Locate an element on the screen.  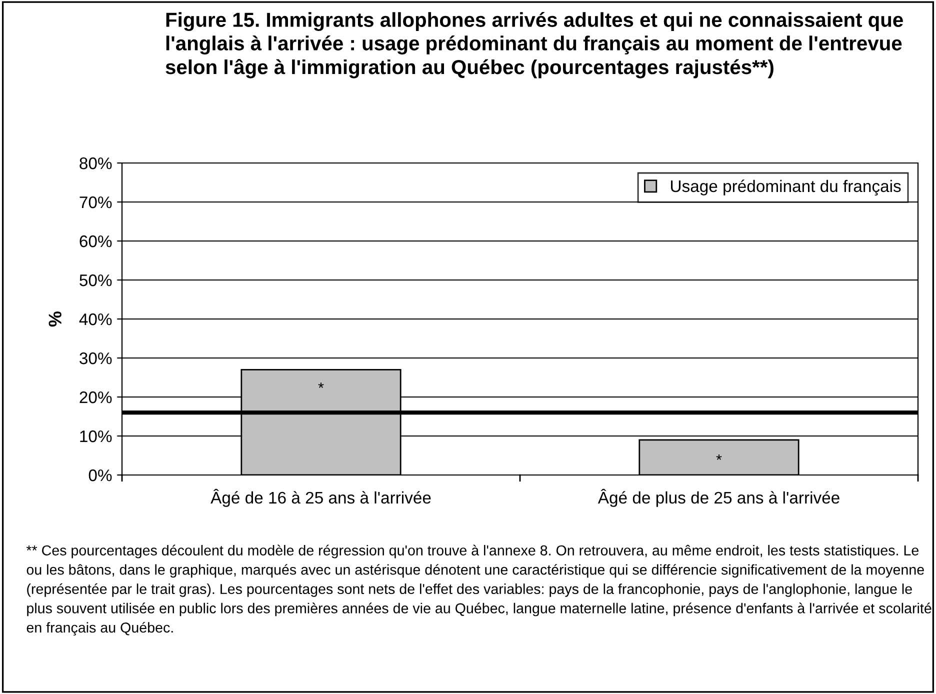
y-tick-label: 0% is located at coordinates (100, 475).